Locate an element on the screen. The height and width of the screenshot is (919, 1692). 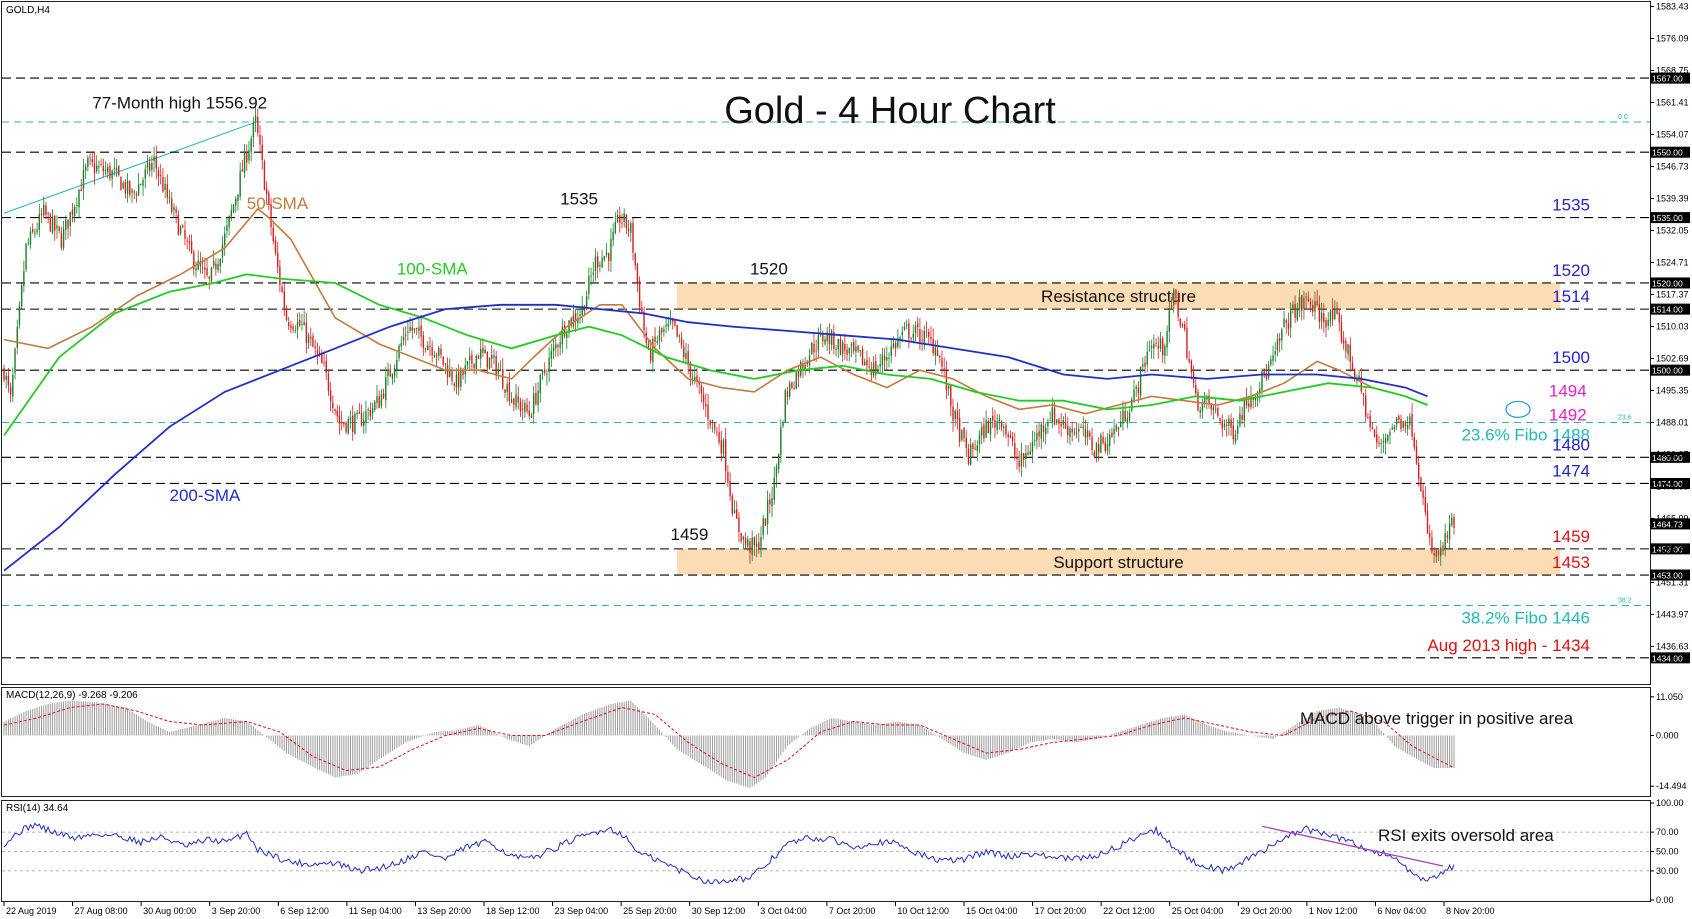
price-tick-label: 1488.01 is located at coordinates (1672, 422).